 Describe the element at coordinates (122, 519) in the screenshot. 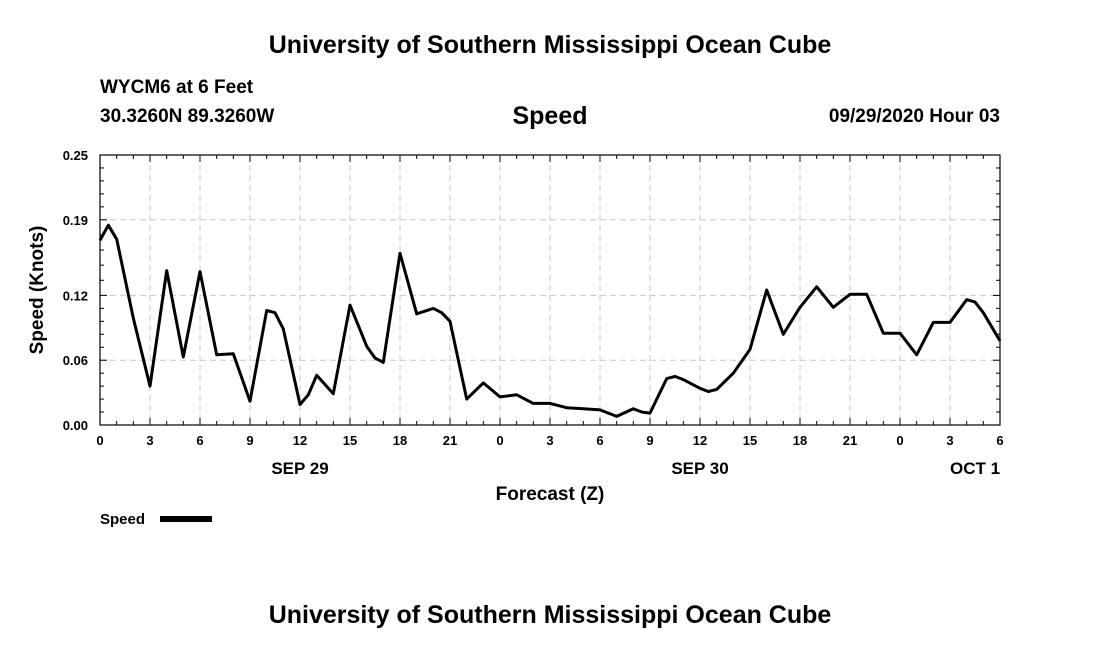

I see `legend-label: Speed` at that location.